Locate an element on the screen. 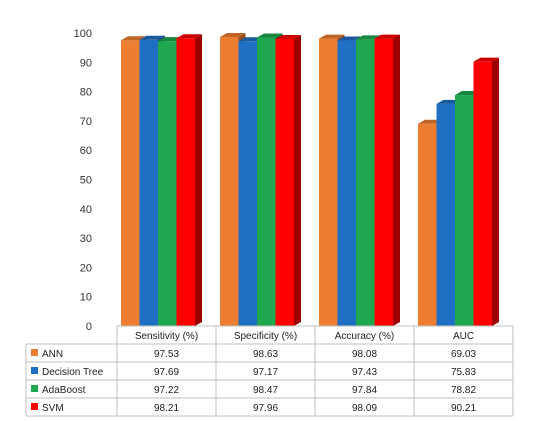 The width and height of the screenshot is (550, 421). y-axis: 0 10 20 30 40 50 60 70 80 90 100 is located at coordinates (83, 180).